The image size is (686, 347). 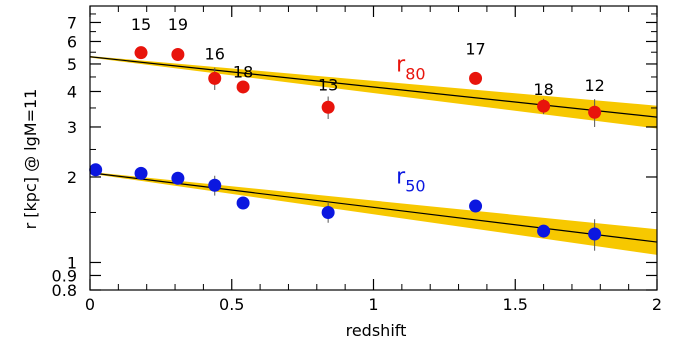 What do you see at coordinates (64, 275) in the screenshot?
I see `y-tick-label: 0.9` at bounding box center [64, 275].